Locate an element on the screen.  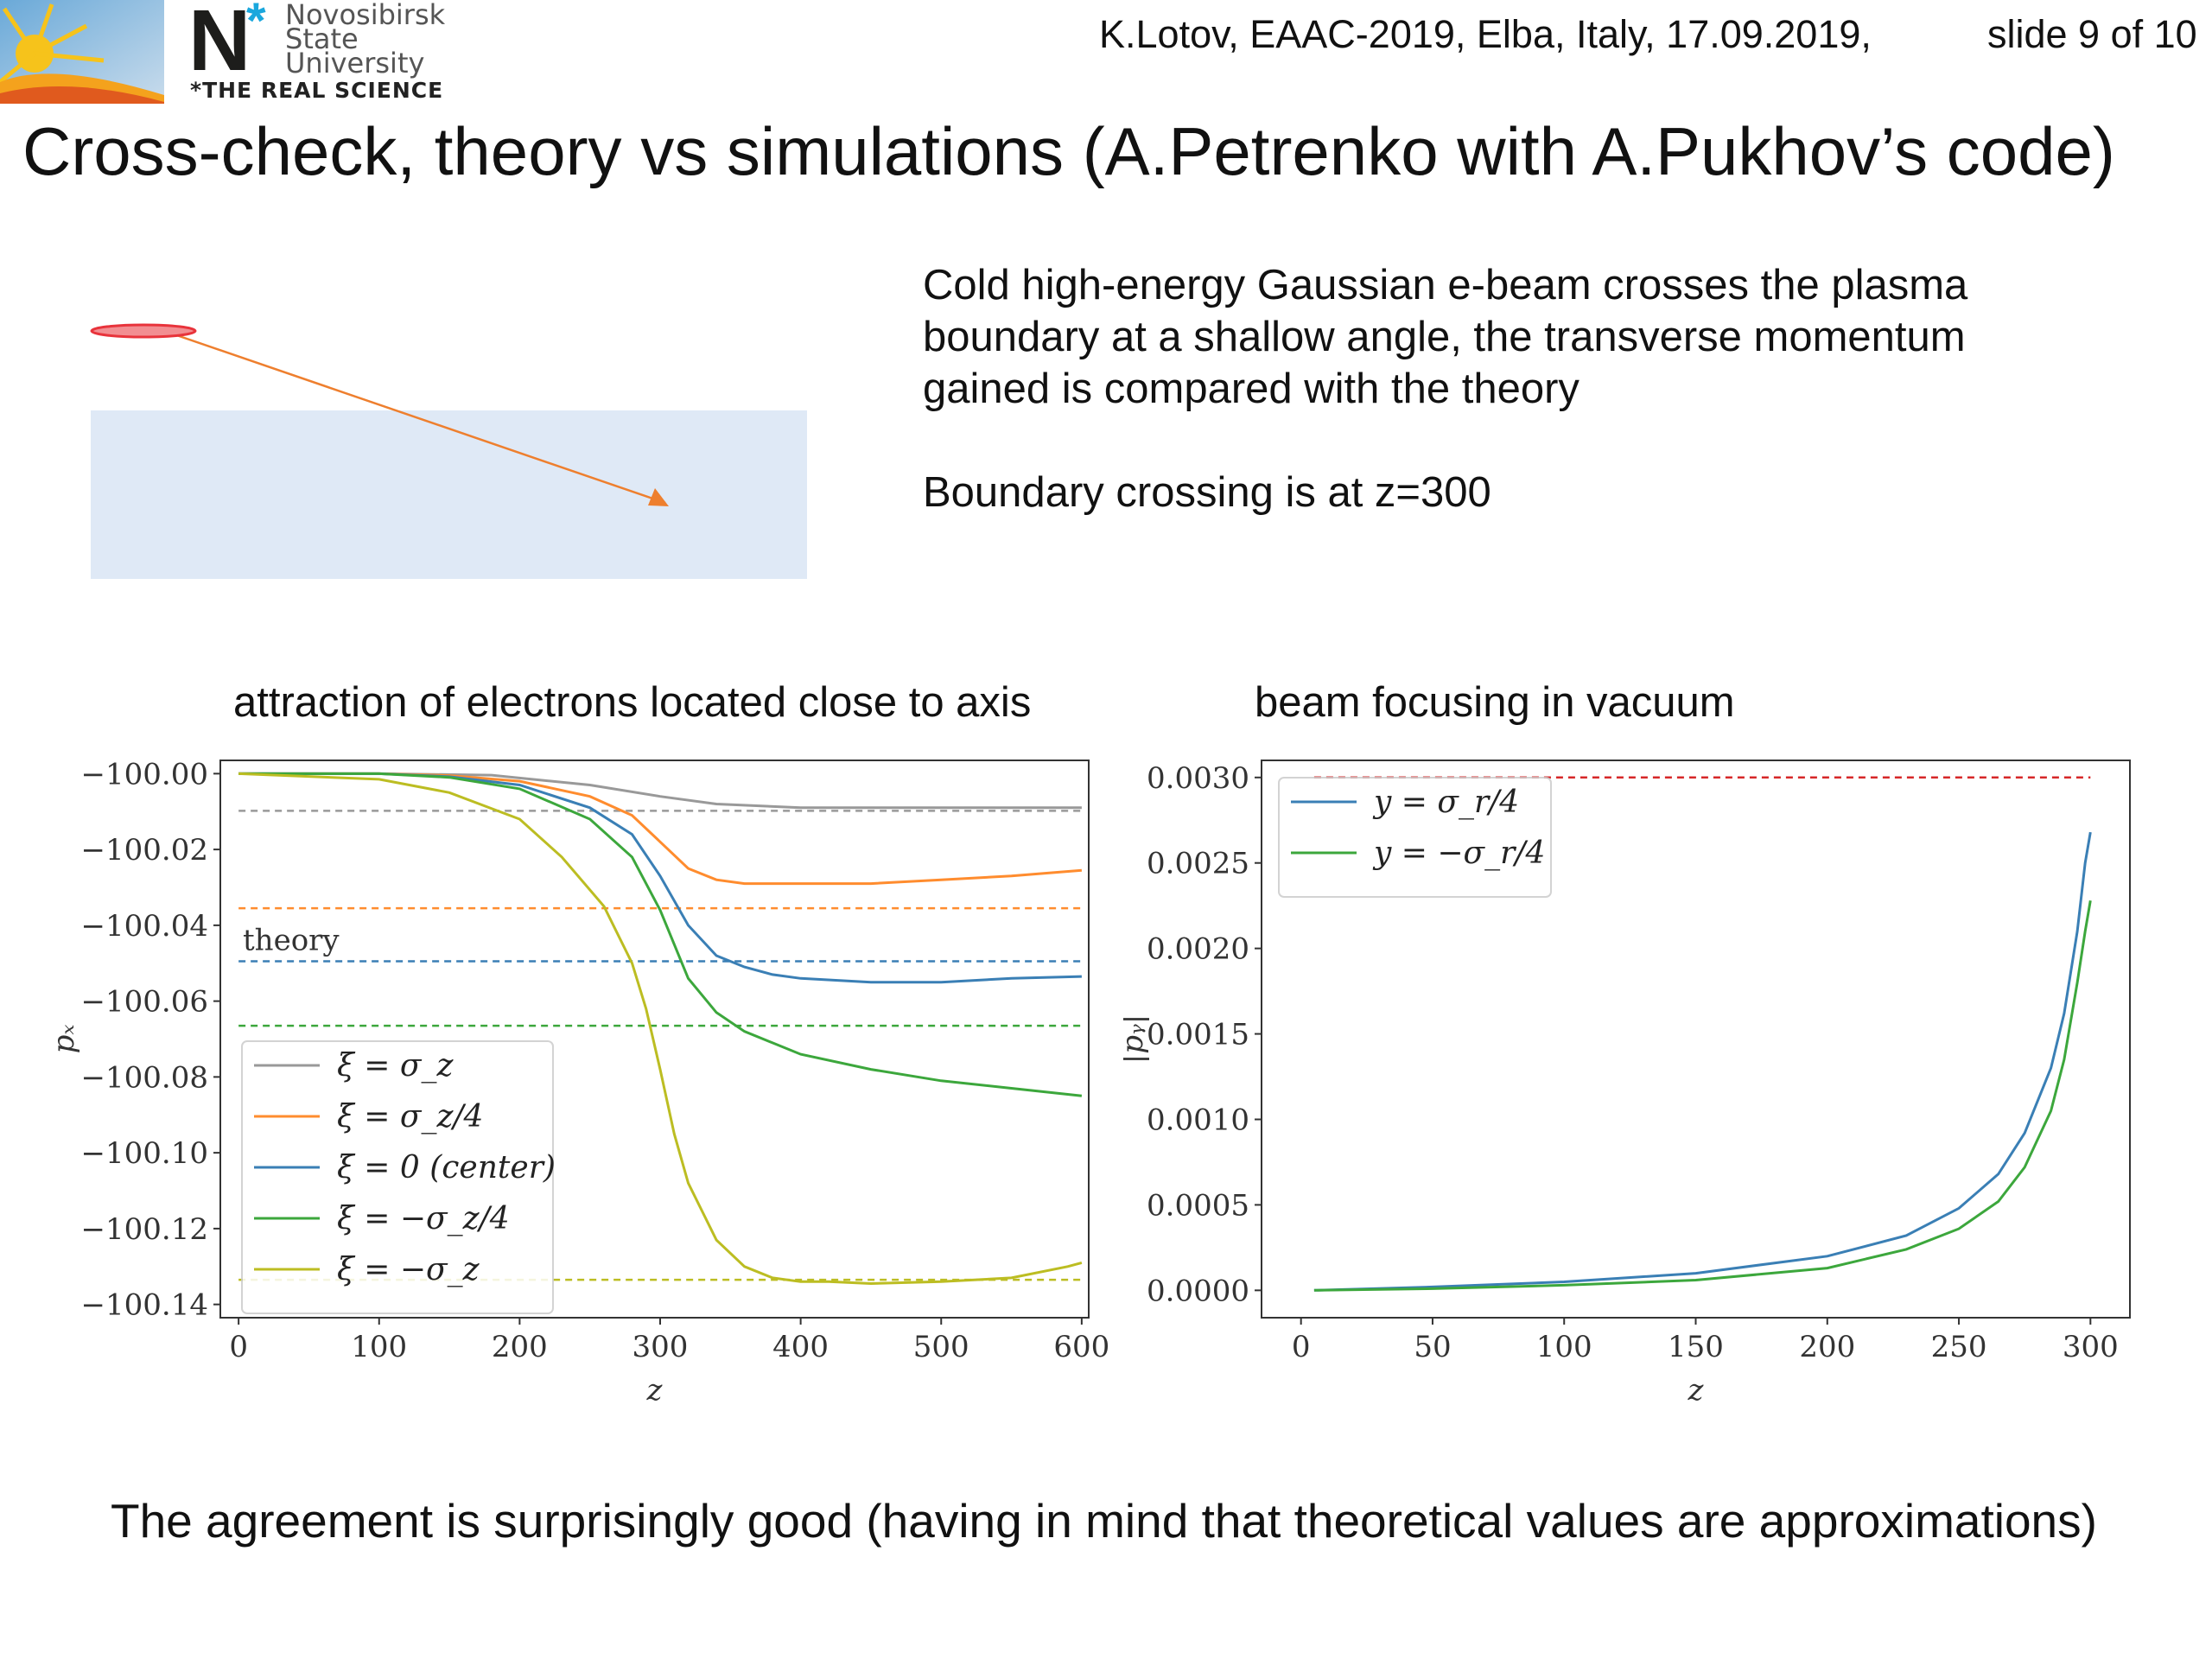
x-tick-label: 400 is located at coordinates (800, 1347).